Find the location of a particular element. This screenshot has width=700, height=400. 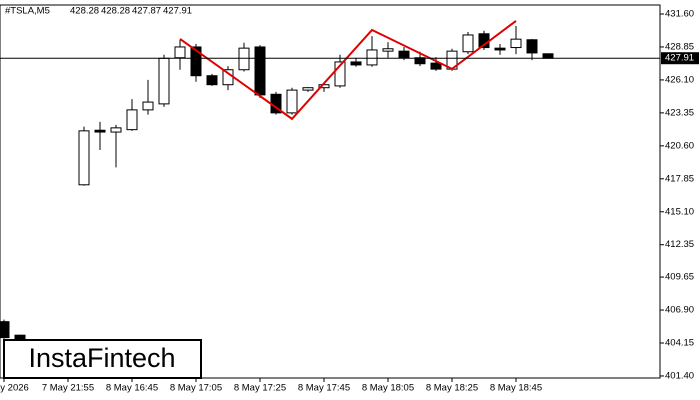

x-tick-label: 8 May 18:45 is located at coordinates (516, 388).